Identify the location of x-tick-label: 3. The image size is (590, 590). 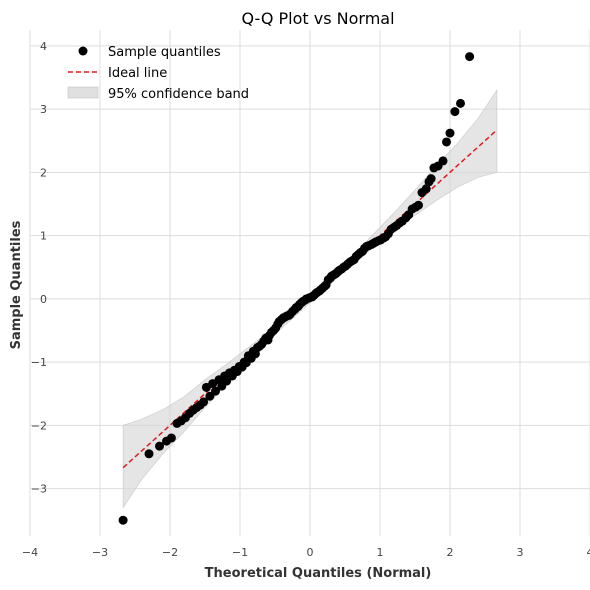
(520, 552).